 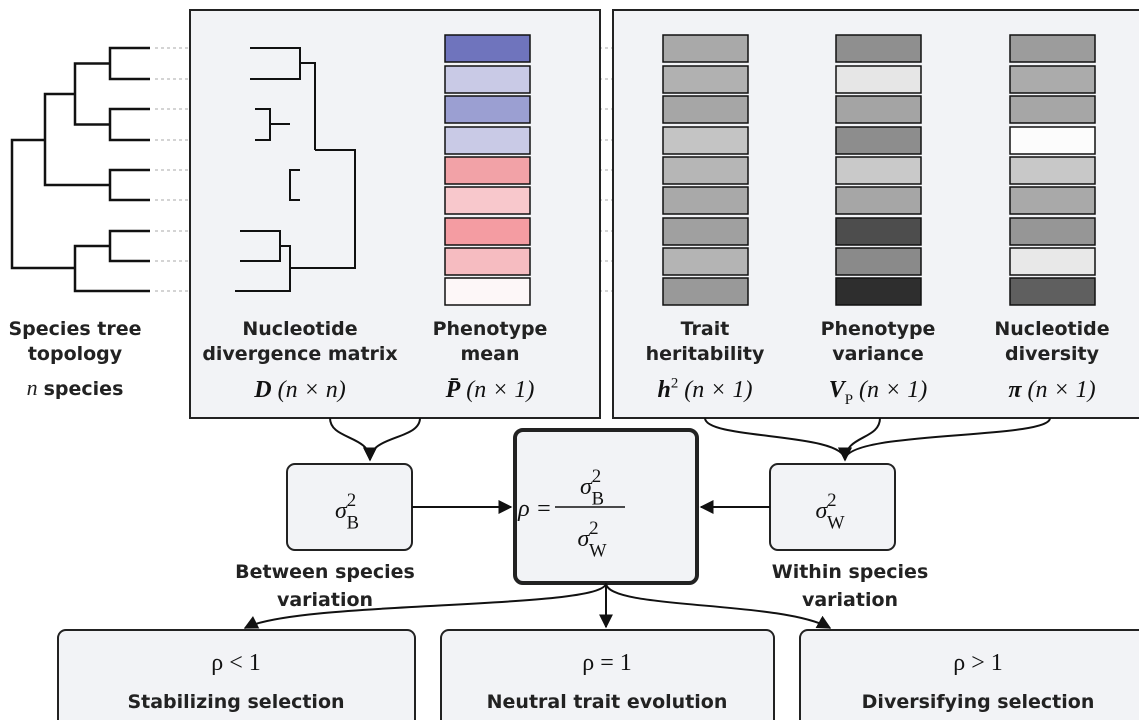 What do you see at coordinates (1052, 354) in the screenshot?
I see `column-name: diversity` at bounding box center [1052, 354].